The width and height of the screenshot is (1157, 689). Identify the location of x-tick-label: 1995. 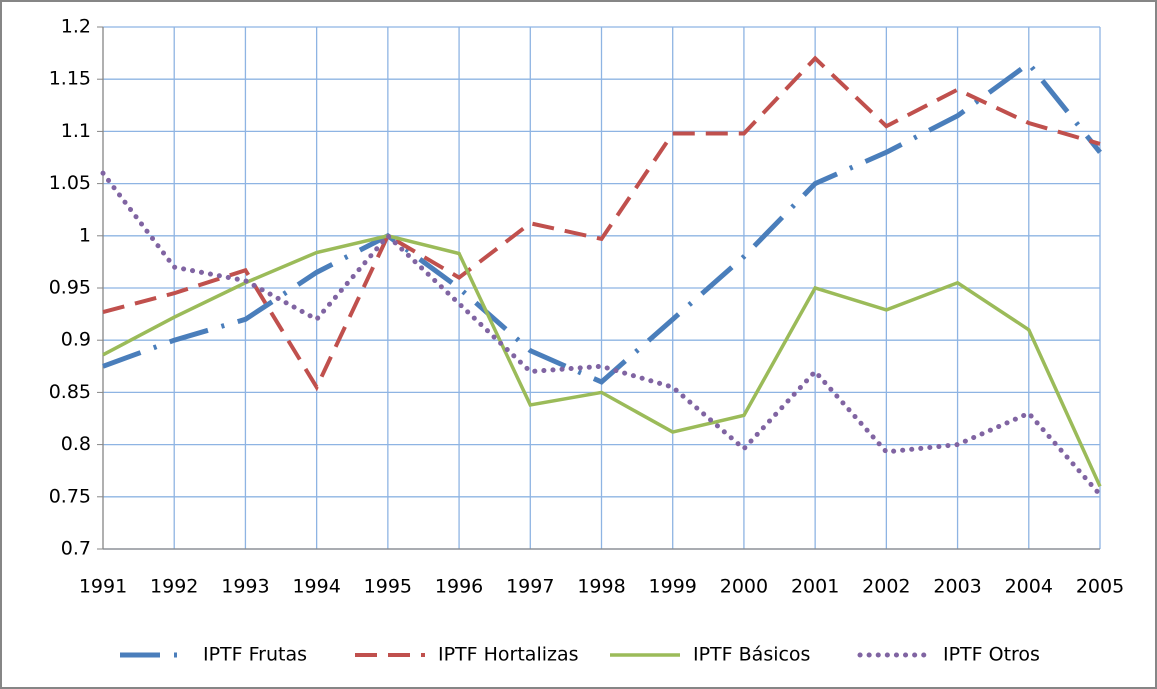
(388, 587).